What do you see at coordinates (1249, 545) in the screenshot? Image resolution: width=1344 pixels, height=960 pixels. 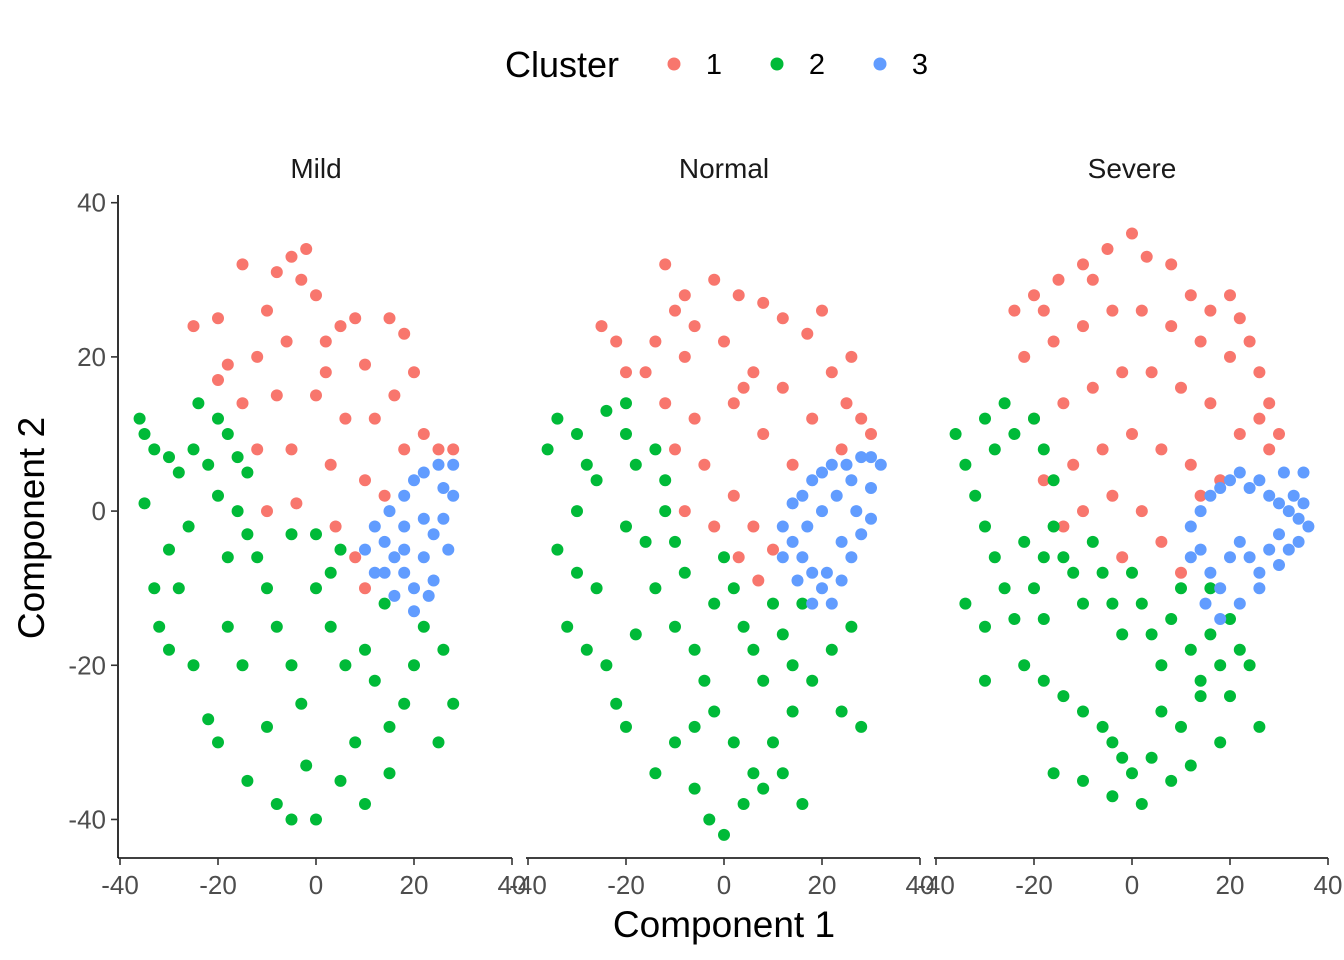 I see `cluster-3-points` at bounding box center [1249, 545].